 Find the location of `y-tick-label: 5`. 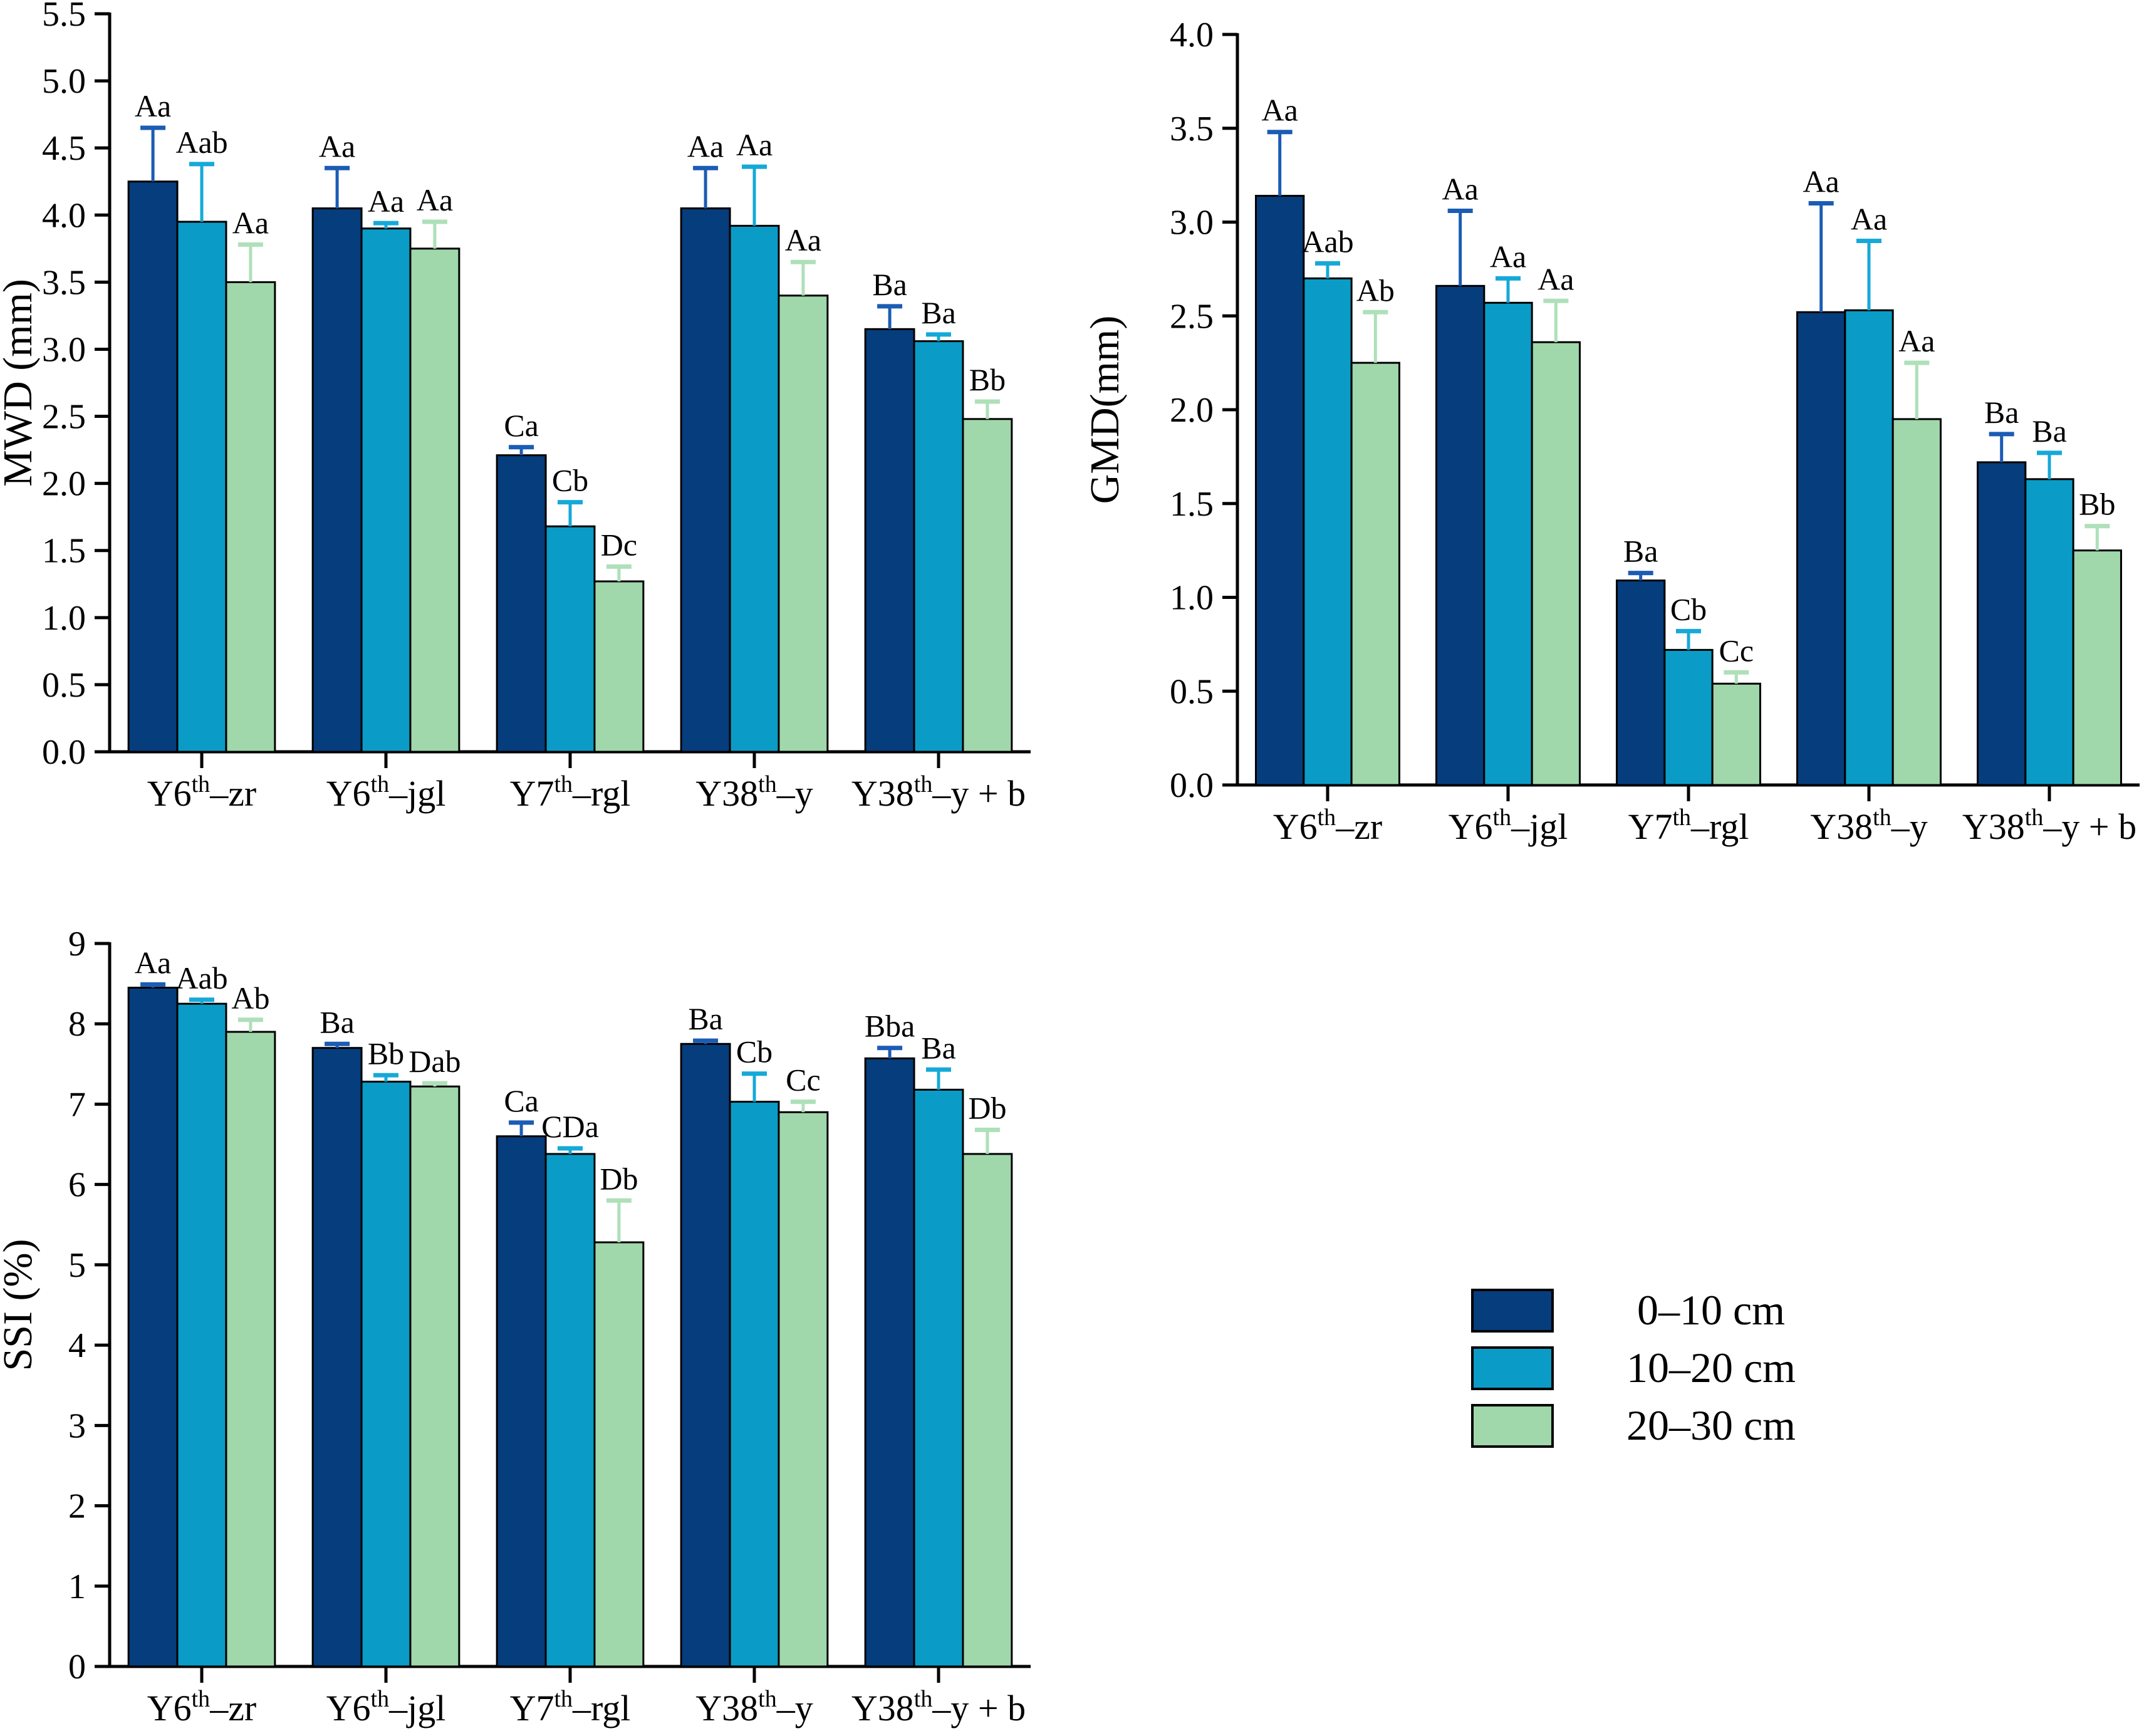

y-tick-label: 5 is located at coordinates (77, 1265).